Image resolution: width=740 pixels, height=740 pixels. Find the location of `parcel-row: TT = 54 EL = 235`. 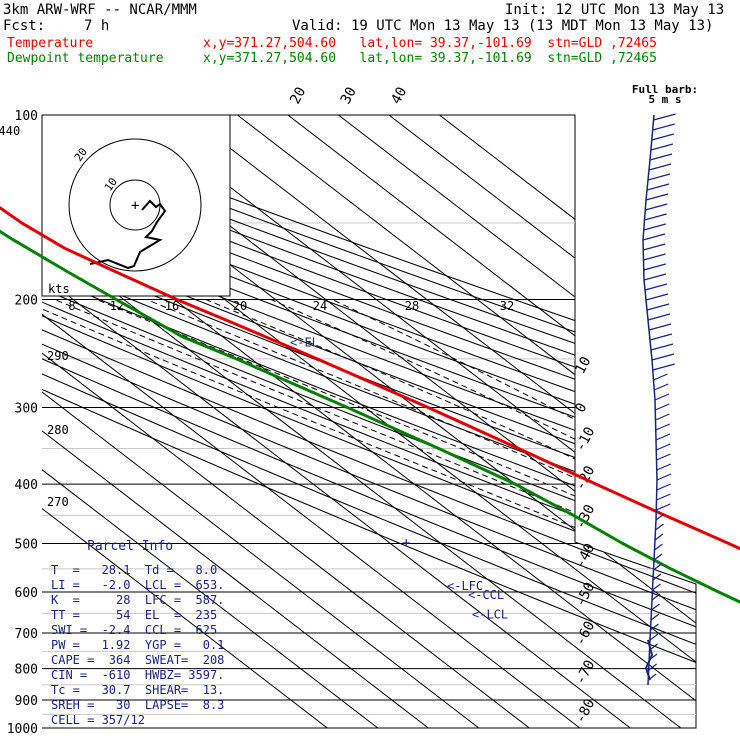

parcel-row: TT = 54 EL = 235 is located at coordinates (134, 615).